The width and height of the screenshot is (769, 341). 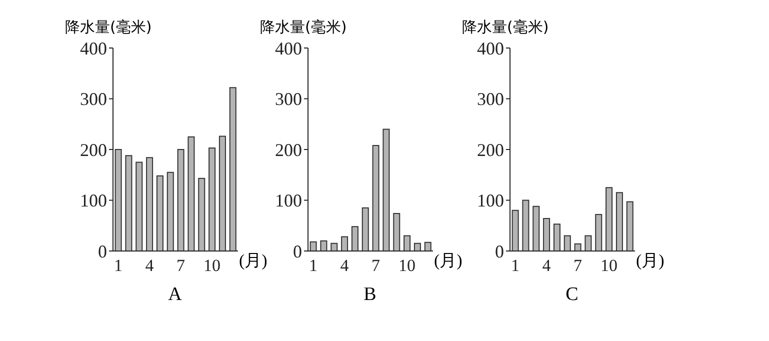 I want to click on text: A, so click(x=175, y=295).